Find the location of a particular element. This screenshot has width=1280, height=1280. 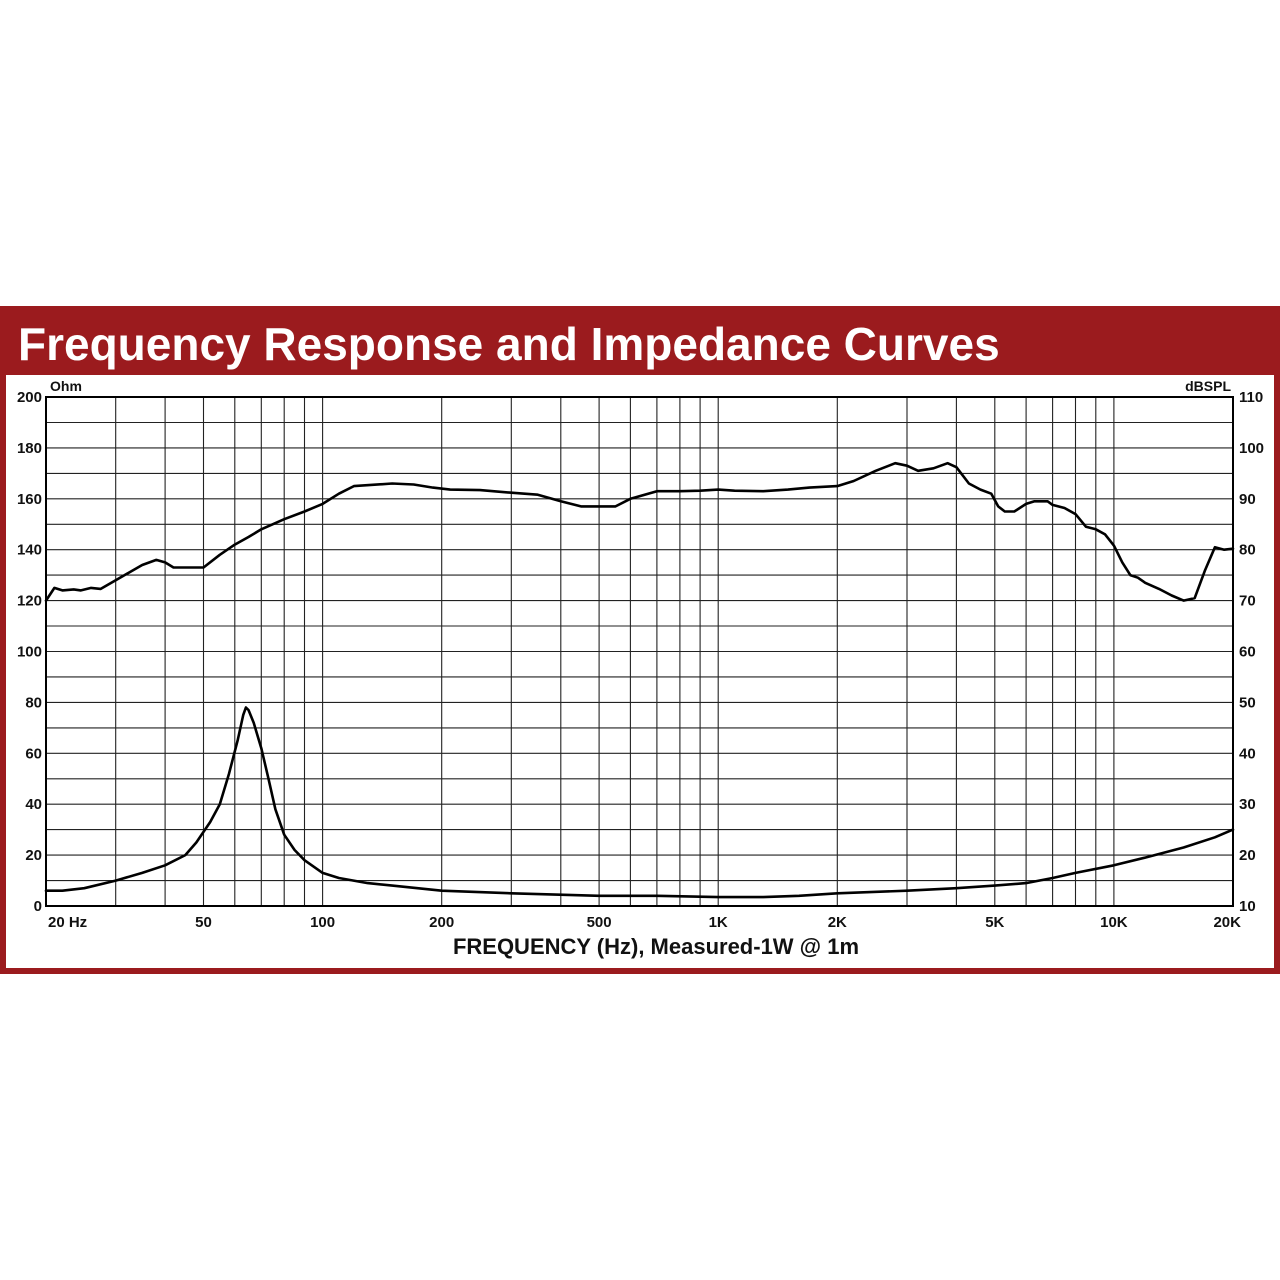

spl-response-curve is located at coordinates (639, 531).